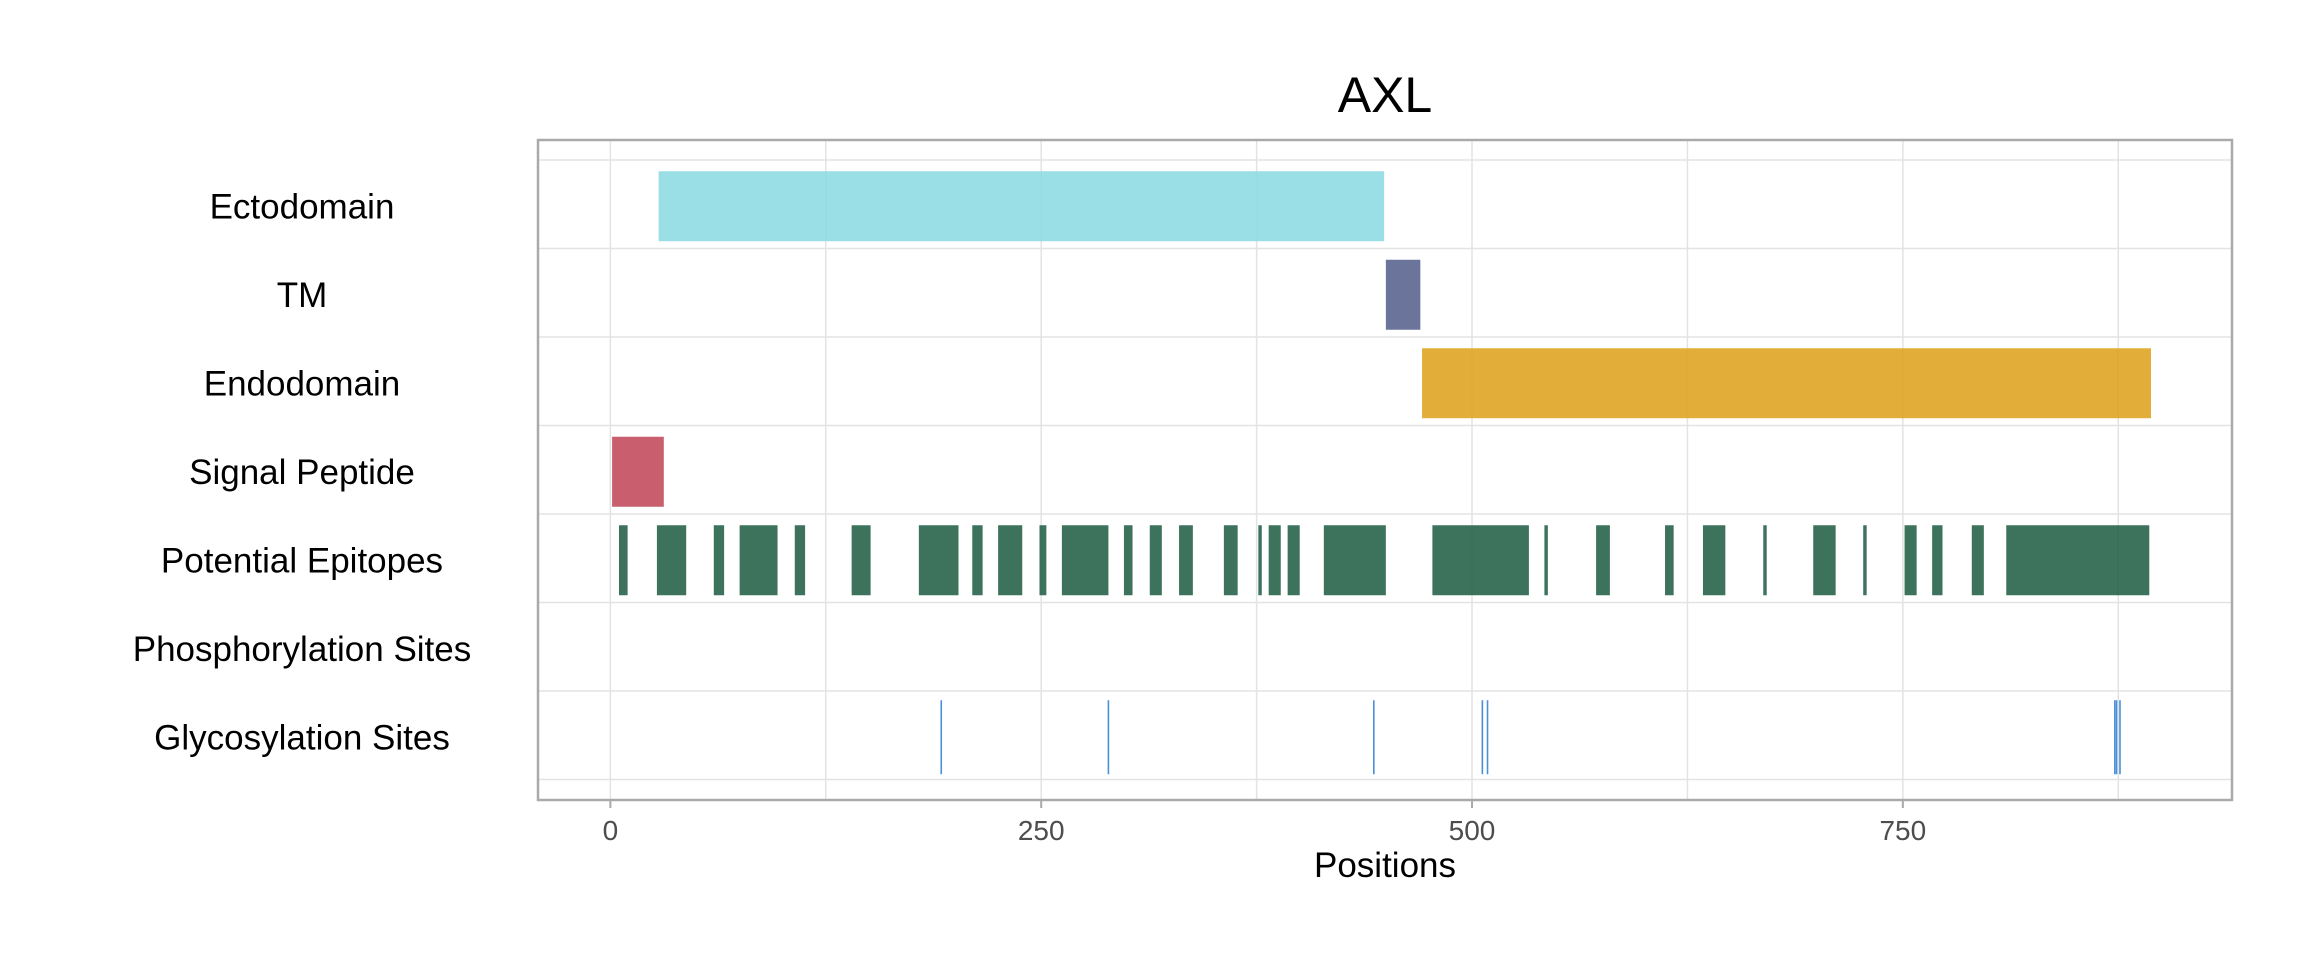  What do you see at coordinates (302, 560) in the screenshot?
I see `track-label-potential-epitopes: Potential Epitopes` at bounding box center [302, 560].